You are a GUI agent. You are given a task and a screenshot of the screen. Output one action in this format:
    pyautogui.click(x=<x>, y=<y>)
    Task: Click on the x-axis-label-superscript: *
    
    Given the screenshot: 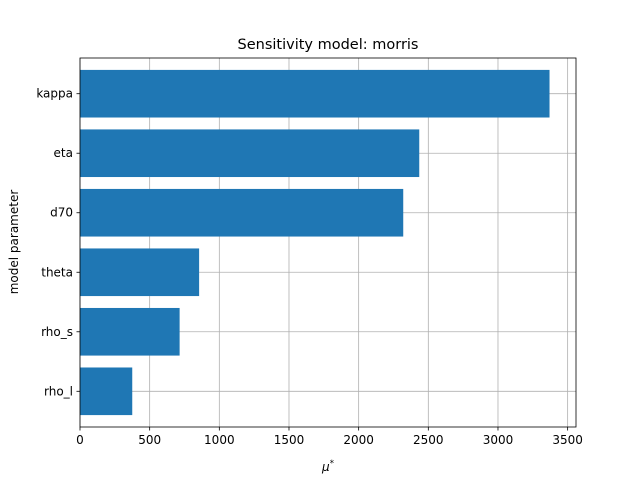 What is the action you would take?
    pyautogui.click(x=332, y=464)
    